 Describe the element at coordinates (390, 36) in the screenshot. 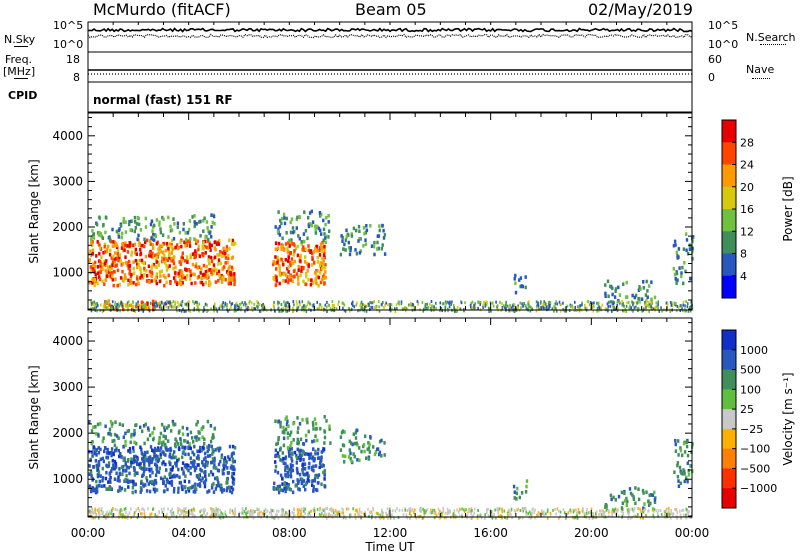

I see `nsearch-line` at that location.